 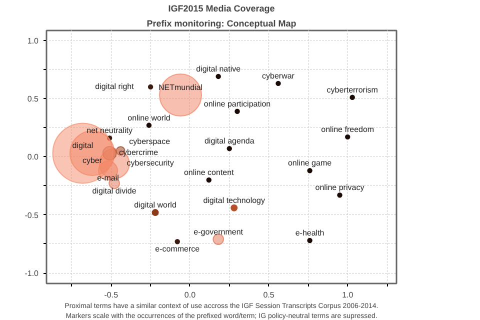 I want to click on data-label: cybersecurity, so click(x=150, y=163).